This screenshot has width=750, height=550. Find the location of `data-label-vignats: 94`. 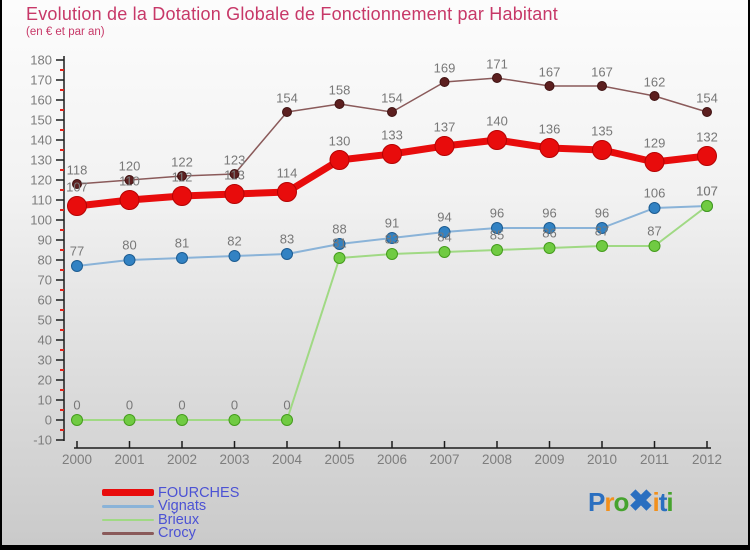

data-label-vignats: 94 is located at coordinates (444, 217).